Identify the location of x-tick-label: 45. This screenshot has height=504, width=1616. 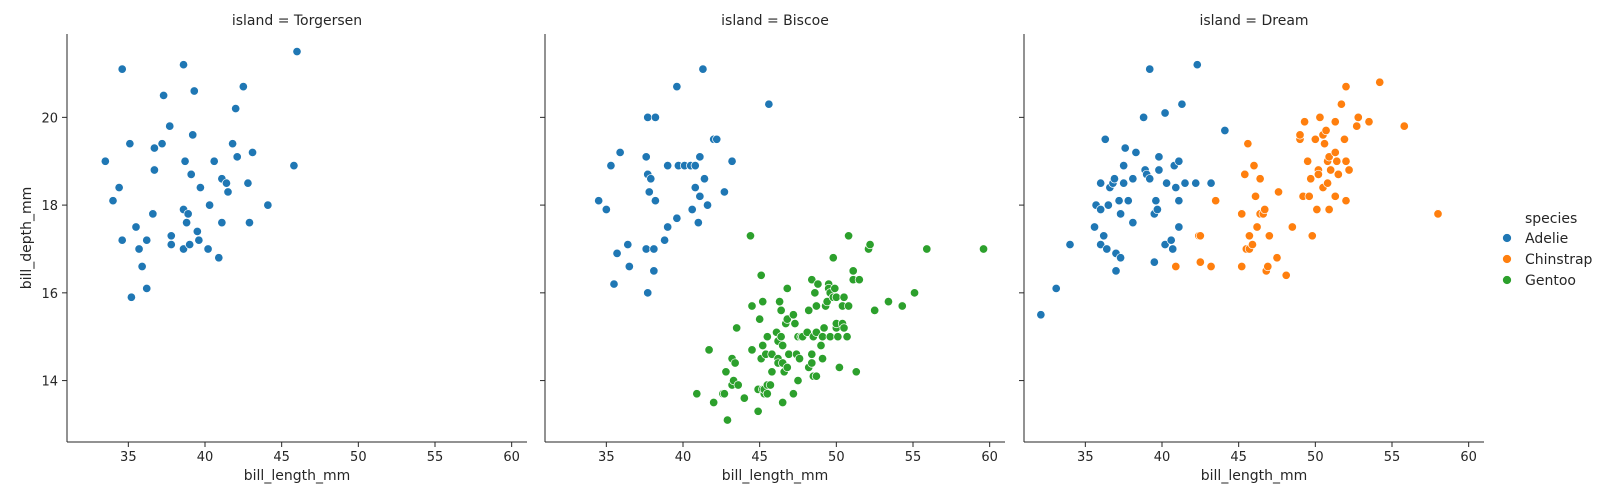
(281, 457).